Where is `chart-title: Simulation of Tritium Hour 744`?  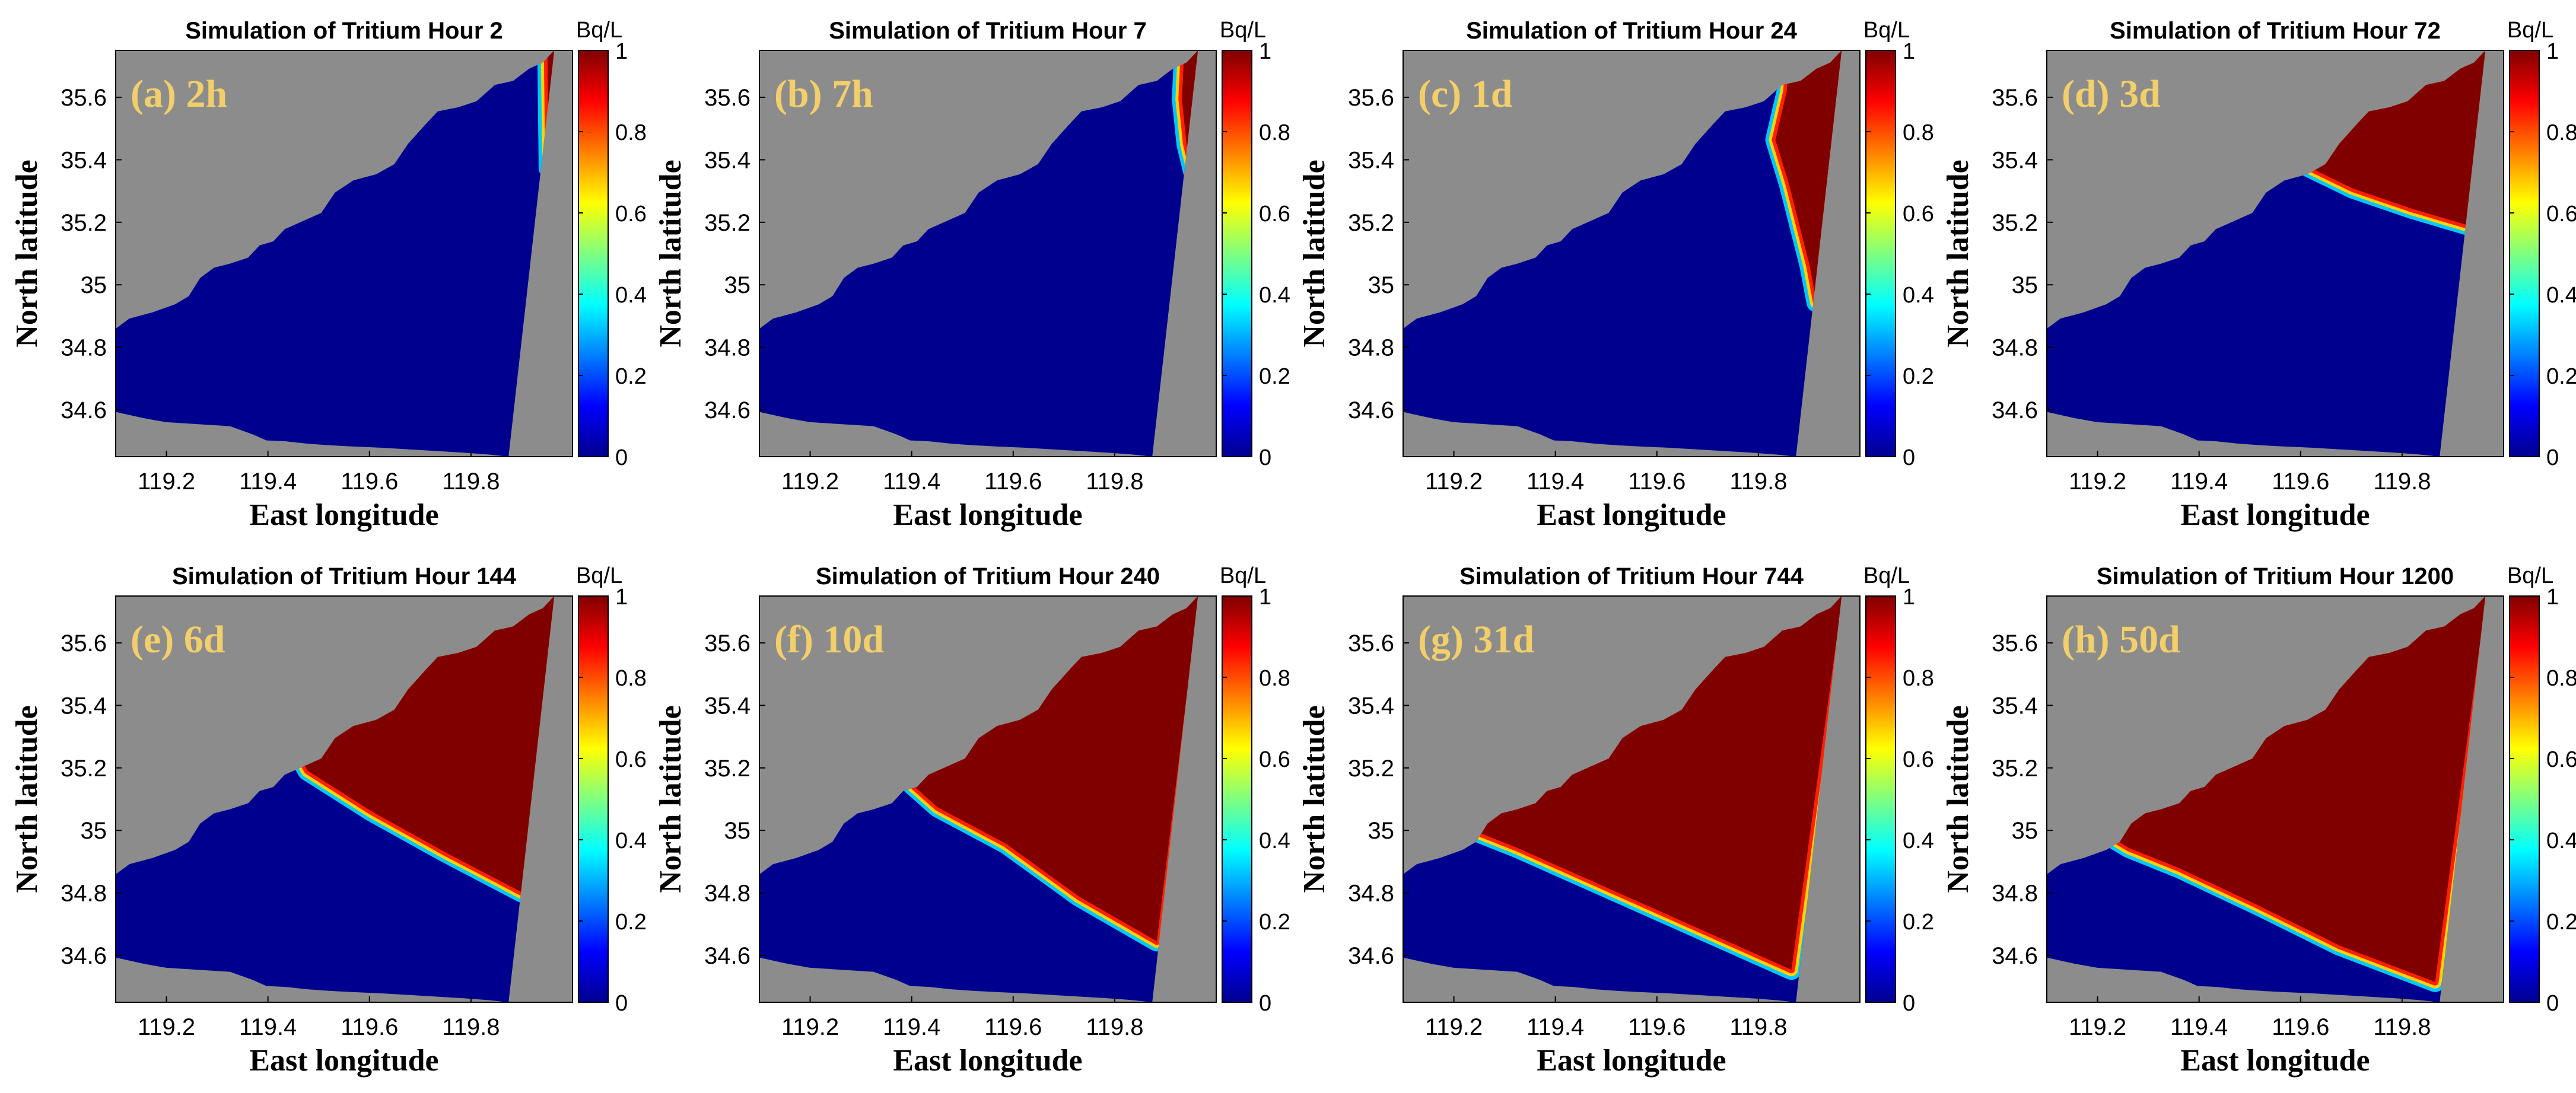 chart-title: Simulation of Tritium Hour 744 is located at coordinates (1631, 576).